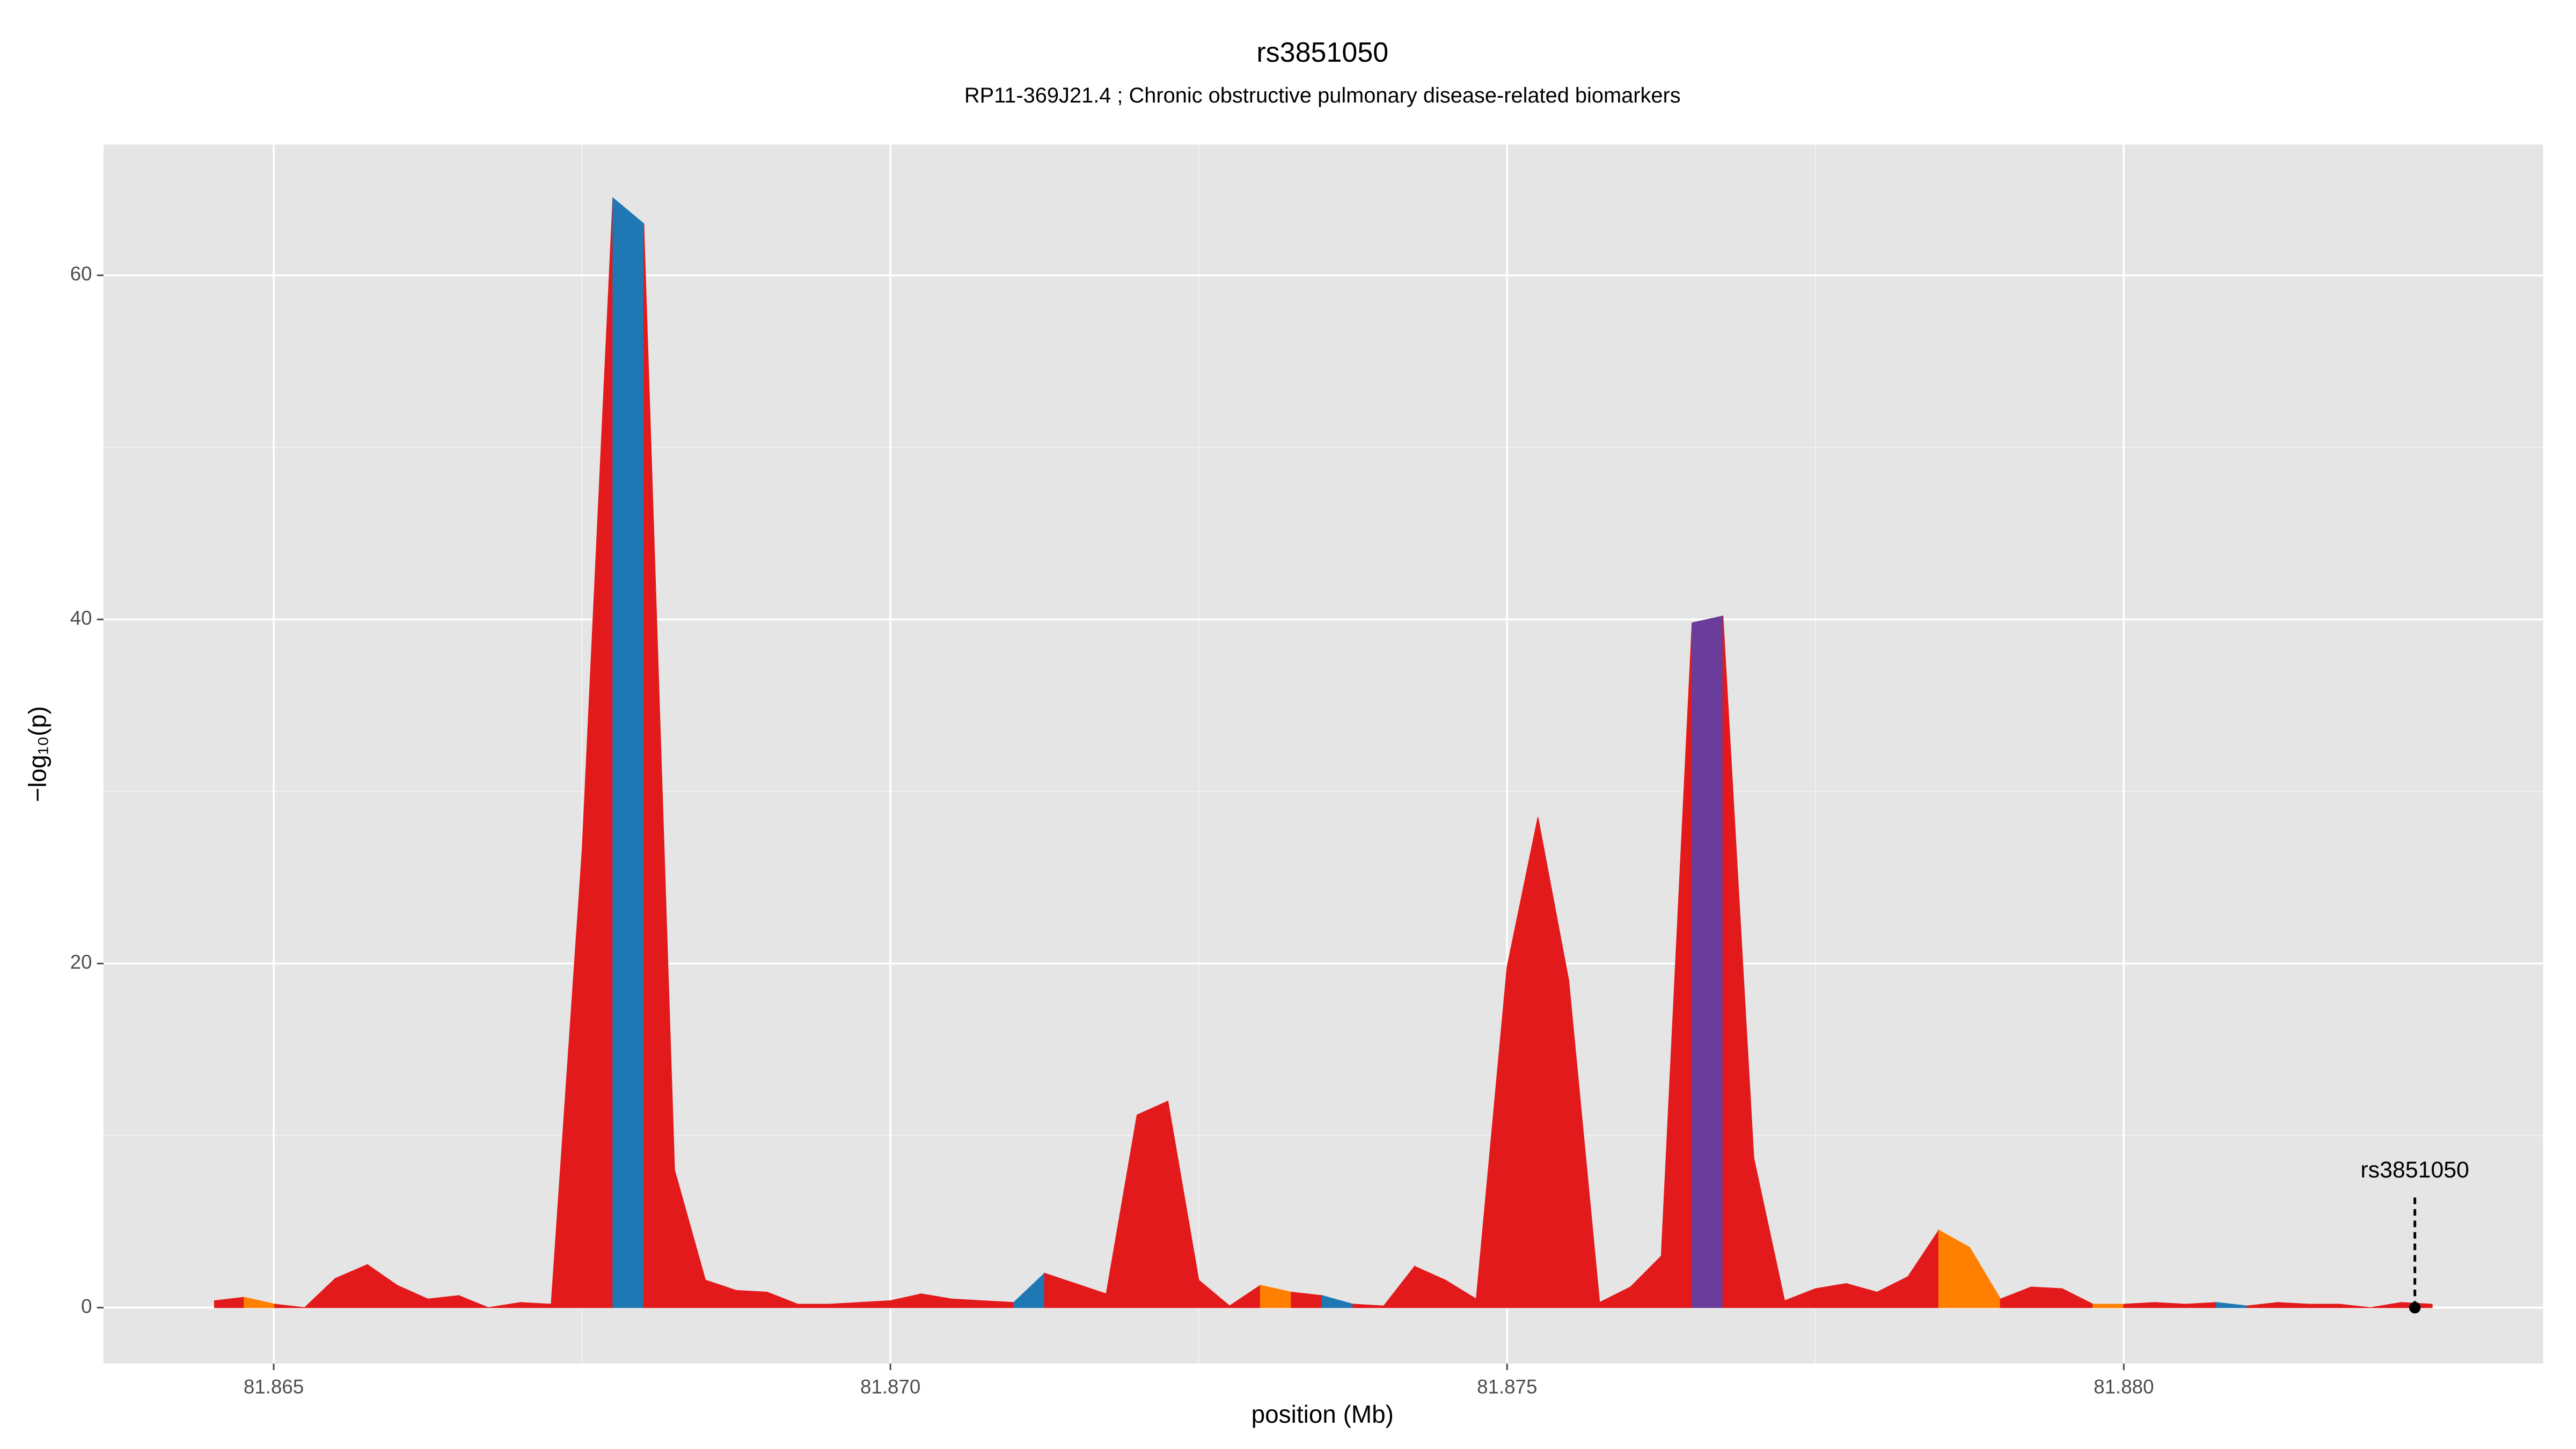 The height and width of the screenshot is (1449, 2576). Describe the element at coordinates (890, 1386) in the screenshot. I see `x-tick-label: 81.870` at that location.